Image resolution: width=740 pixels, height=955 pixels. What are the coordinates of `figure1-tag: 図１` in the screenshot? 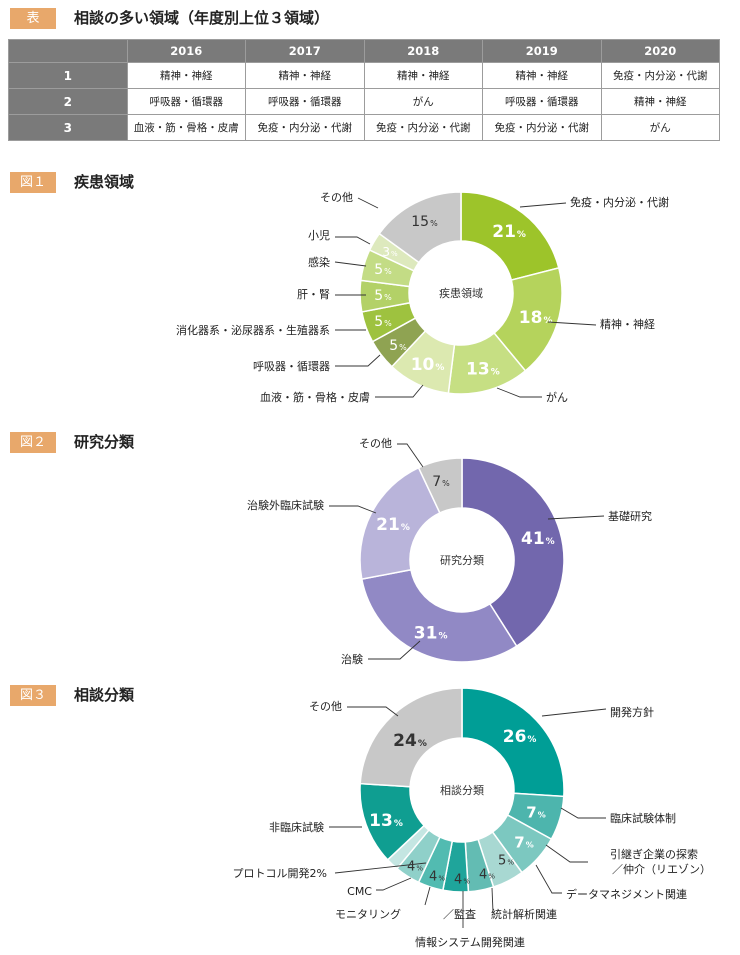 It's located at (33, 182).